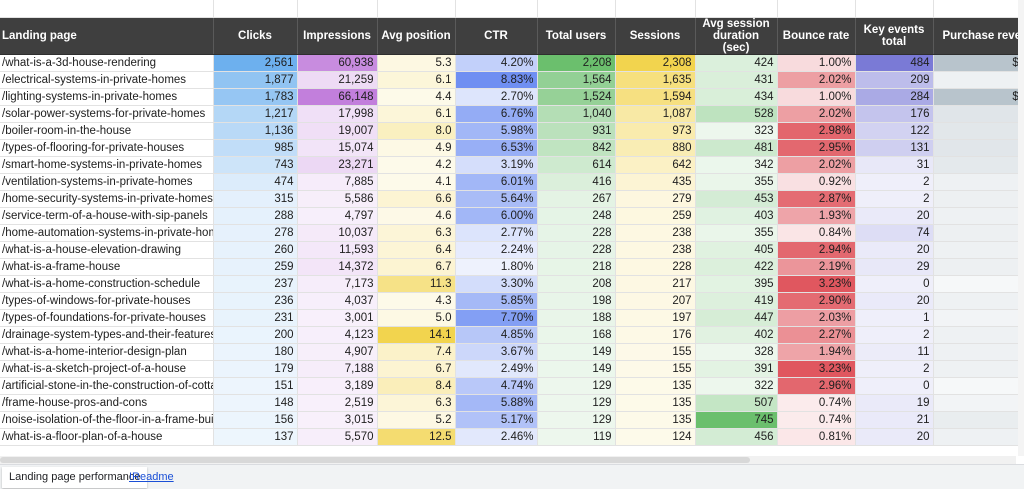 The width and height of the screenshot is (1024, 489). Describe the element at coordinates (255, 386) in the screenshot. I see `metric-cell: 151` at that location.